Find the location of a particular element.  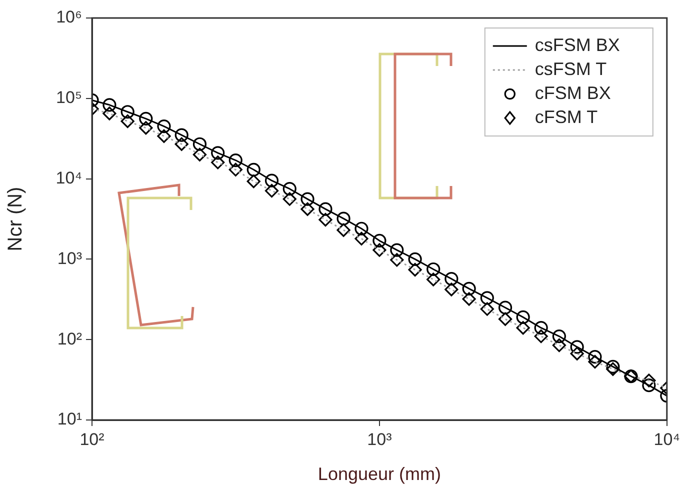

legend-label: csFSM T is located at coordinates (570, 68).